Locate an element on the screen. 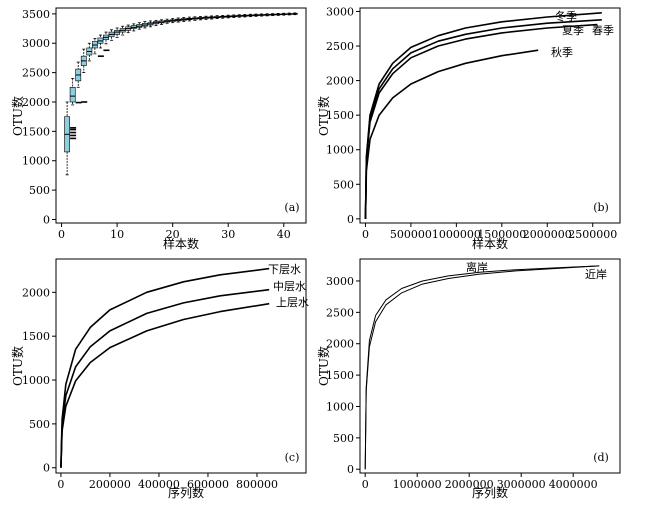 The image size is (651, 505). x-tick-label: 2500000 is located at coordinates (592, 234).